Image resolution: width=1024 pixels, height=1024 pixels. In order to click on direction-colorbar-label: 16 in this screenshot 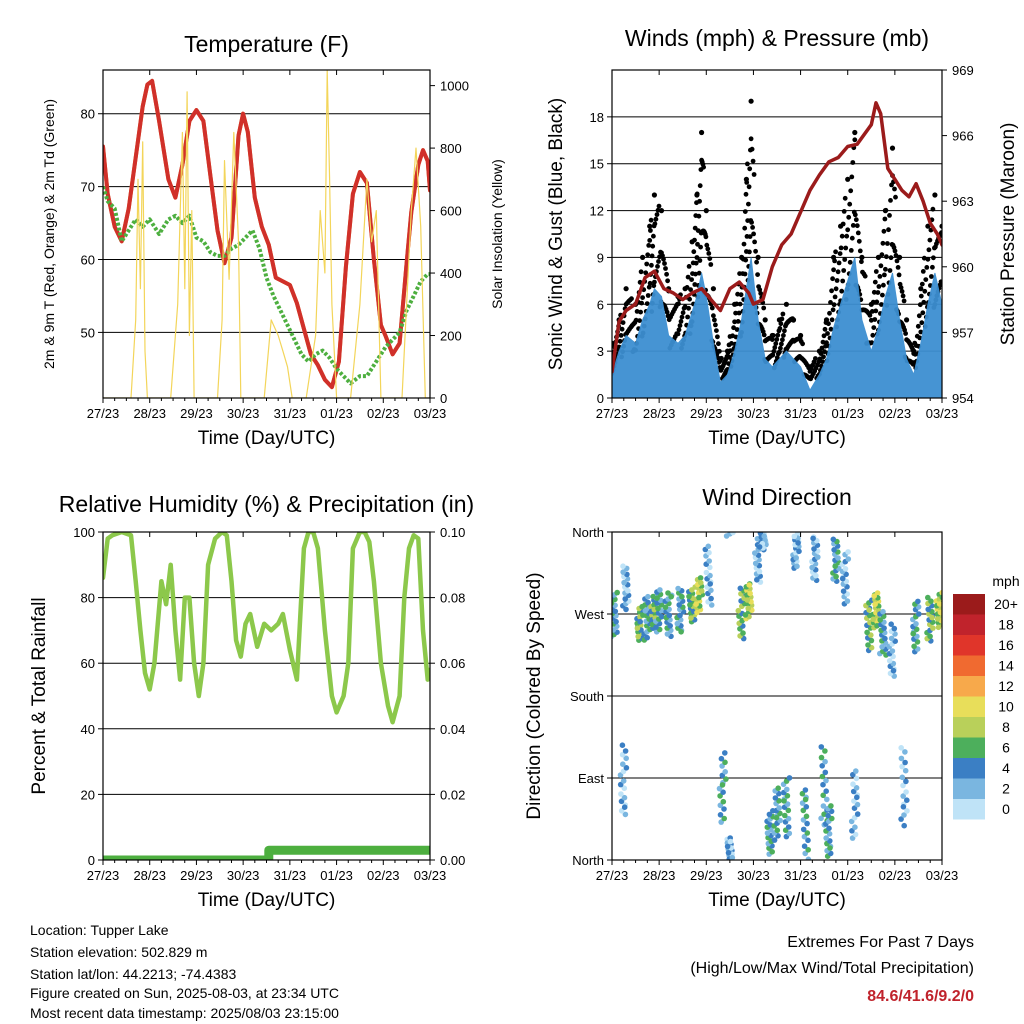, I will do `click(1006, 645)`.